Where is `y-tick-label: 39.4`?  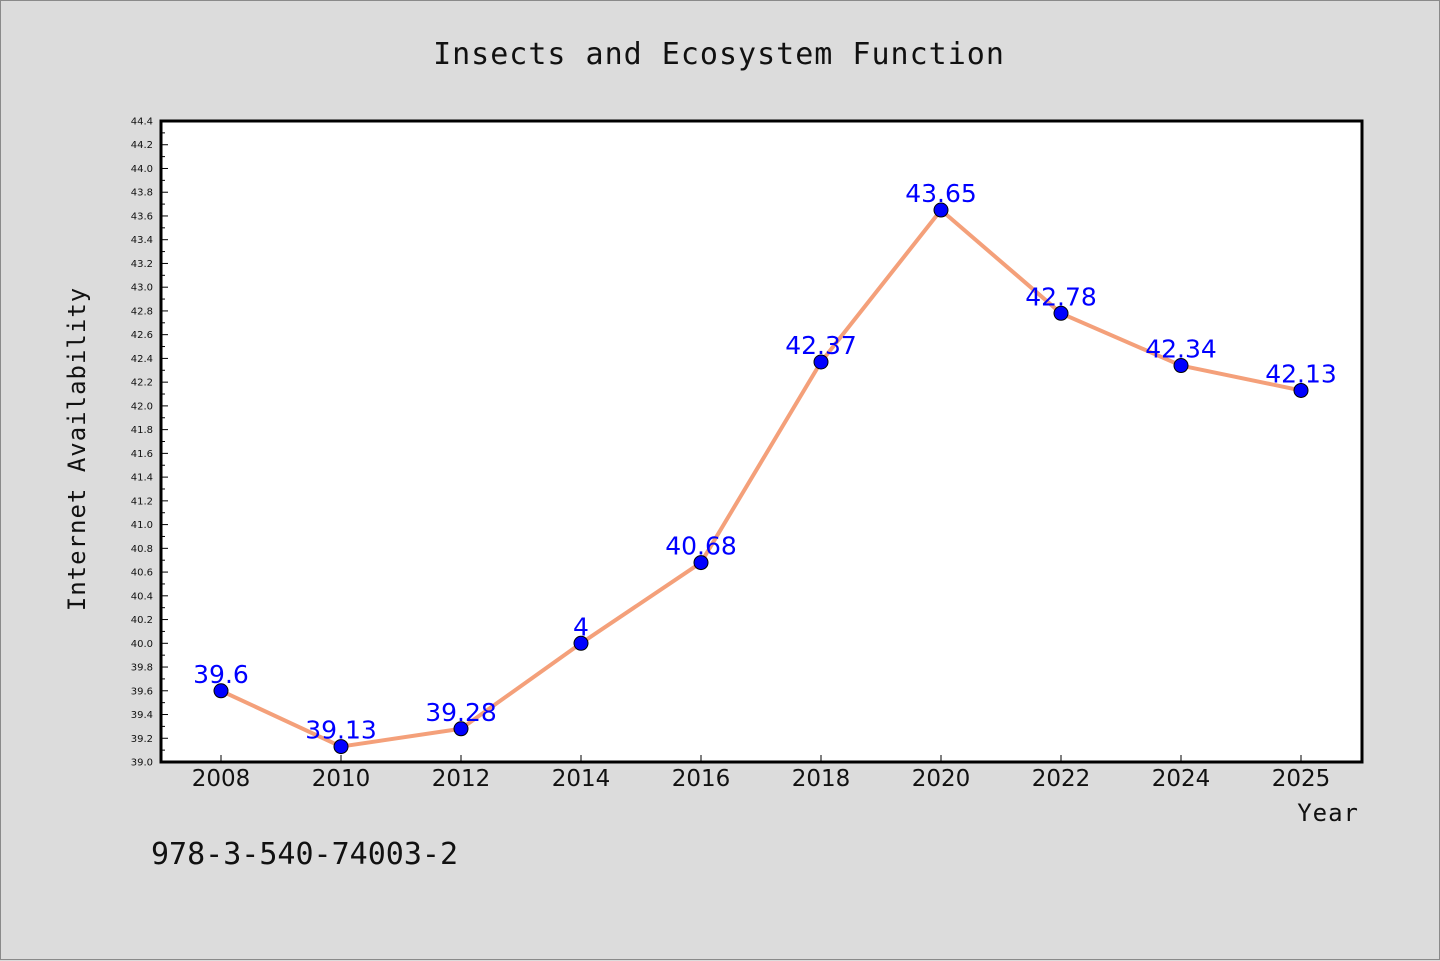
y-tick-label: 39.4 is located at coordinates (142, 715).